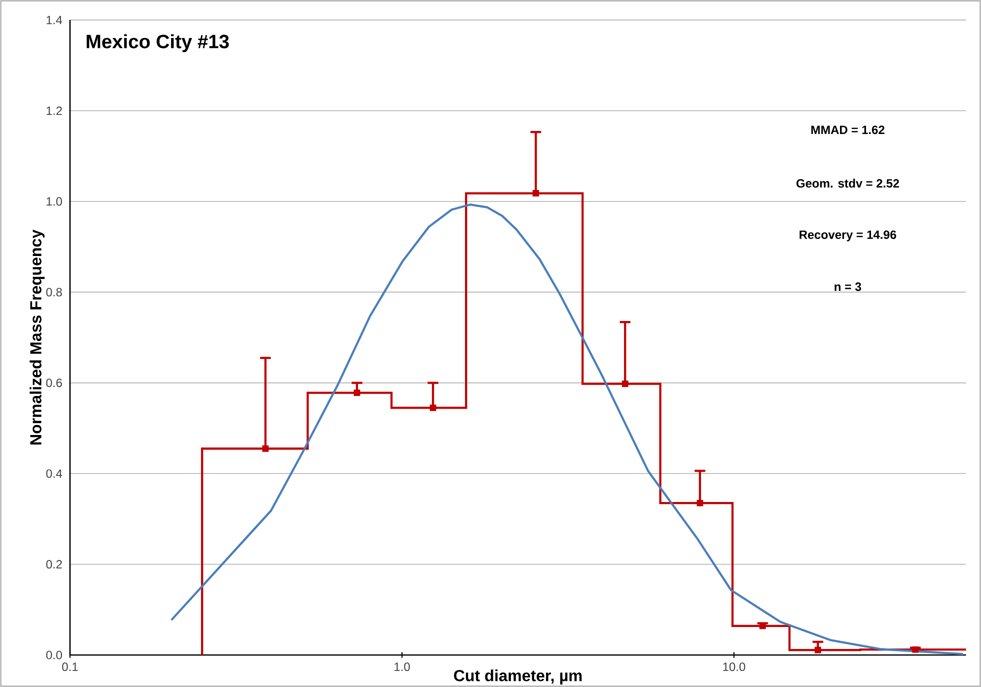  Describe the element at coordinates (54, 383) in the screenshot. I see `y-tick-label: 0.6` at that location.